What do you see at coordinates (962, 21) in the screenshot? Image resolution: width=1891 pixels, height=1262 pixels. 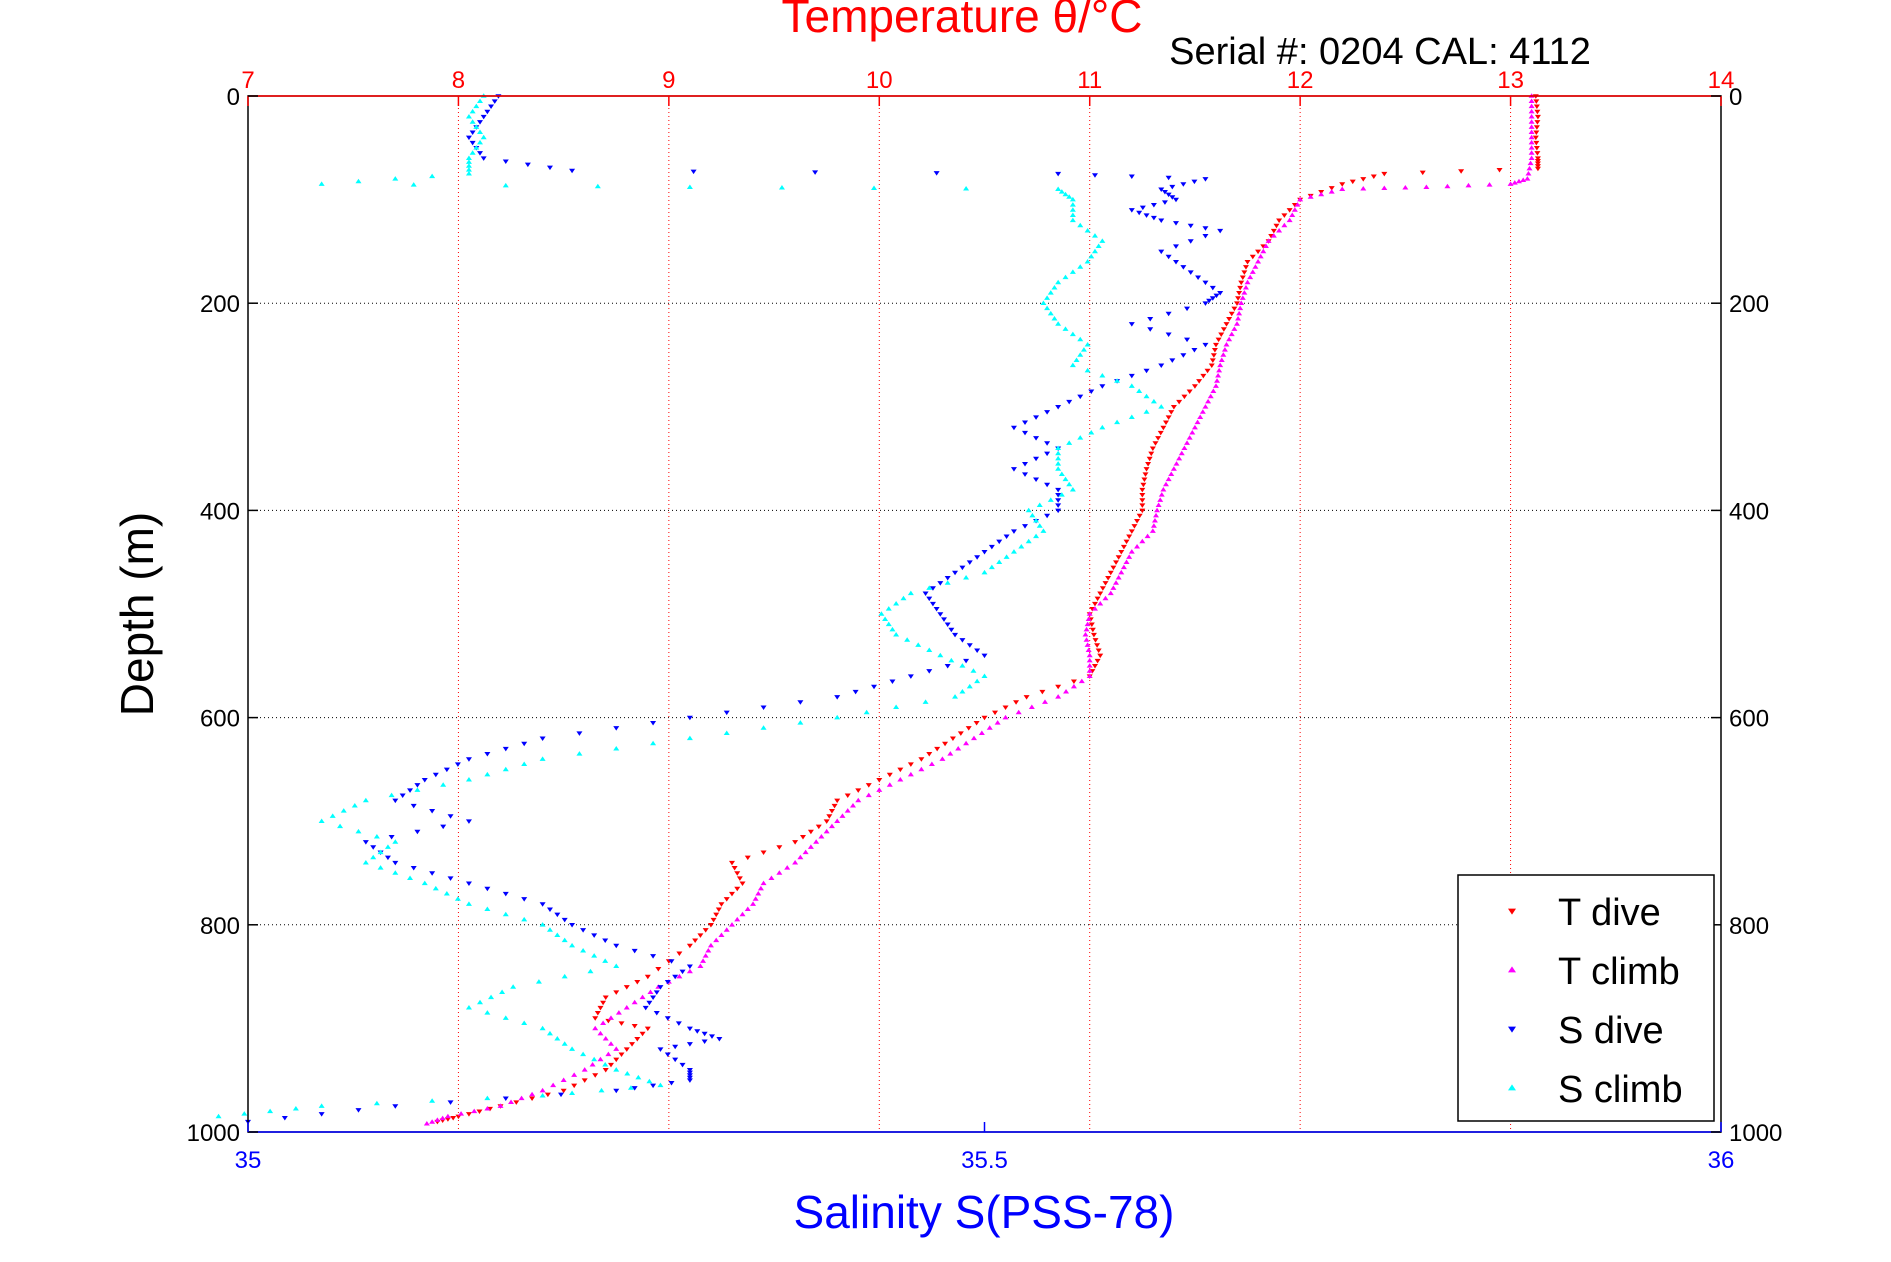 I see `chart-title: Temperature θ/°C` at bounding box center [962, 21].